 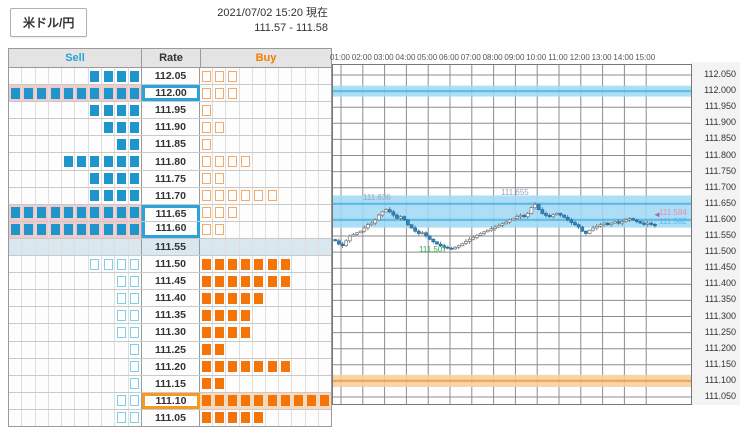 I want to click on rate-cell: 111.25, so click(x=171, y=349).